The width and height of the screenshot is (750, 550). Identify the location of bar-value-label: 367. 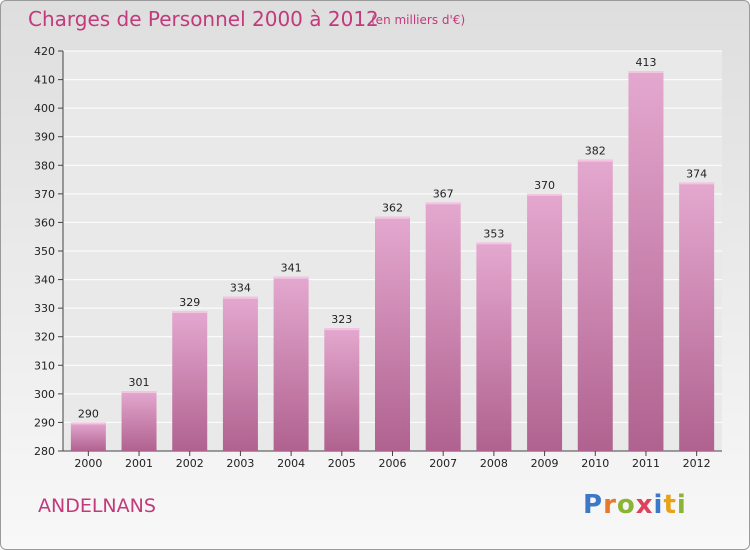
(443, 193).